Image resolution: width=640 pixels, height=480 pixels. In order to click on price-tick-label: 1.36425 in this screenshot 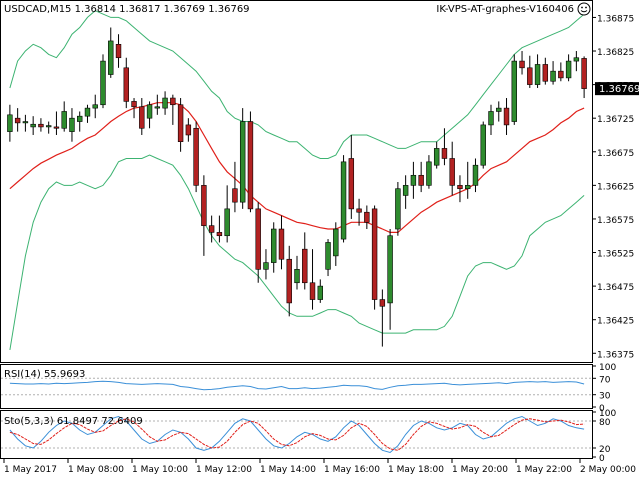, I will do `click(615, 322)`.